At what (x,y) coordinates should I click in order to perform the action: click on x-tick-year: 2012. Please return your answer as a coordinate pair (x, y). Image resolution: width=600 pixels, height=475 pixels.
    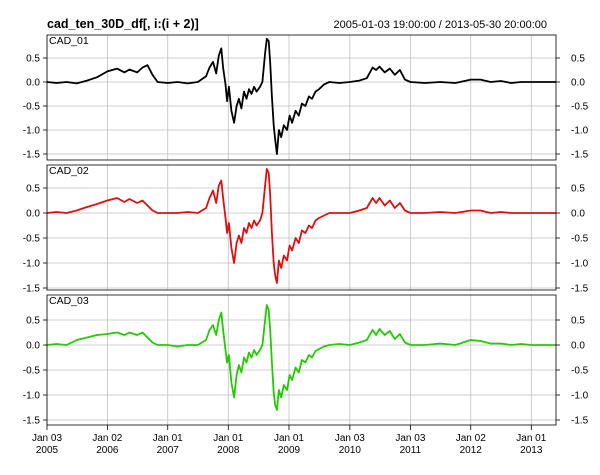
    Looking at the image, I should click on (471, 450).